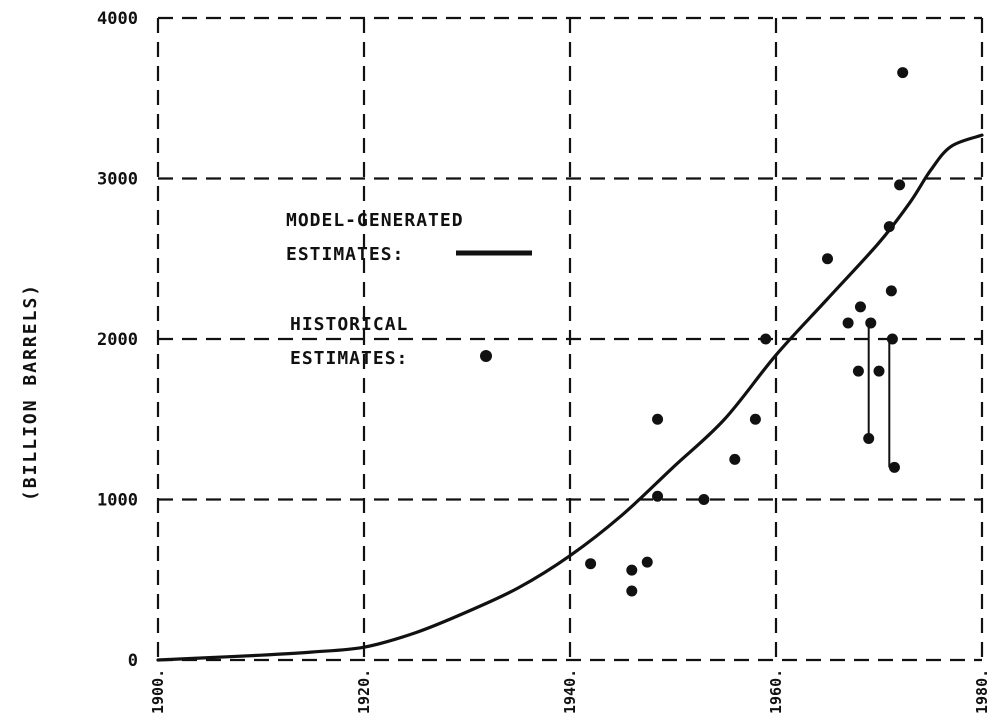 Image resolution: width=987 pixels, height=718 pixels. Describe the element at coordinates (117, 19) in the screenshot. I see `y-tick-label: 4000` at that location.